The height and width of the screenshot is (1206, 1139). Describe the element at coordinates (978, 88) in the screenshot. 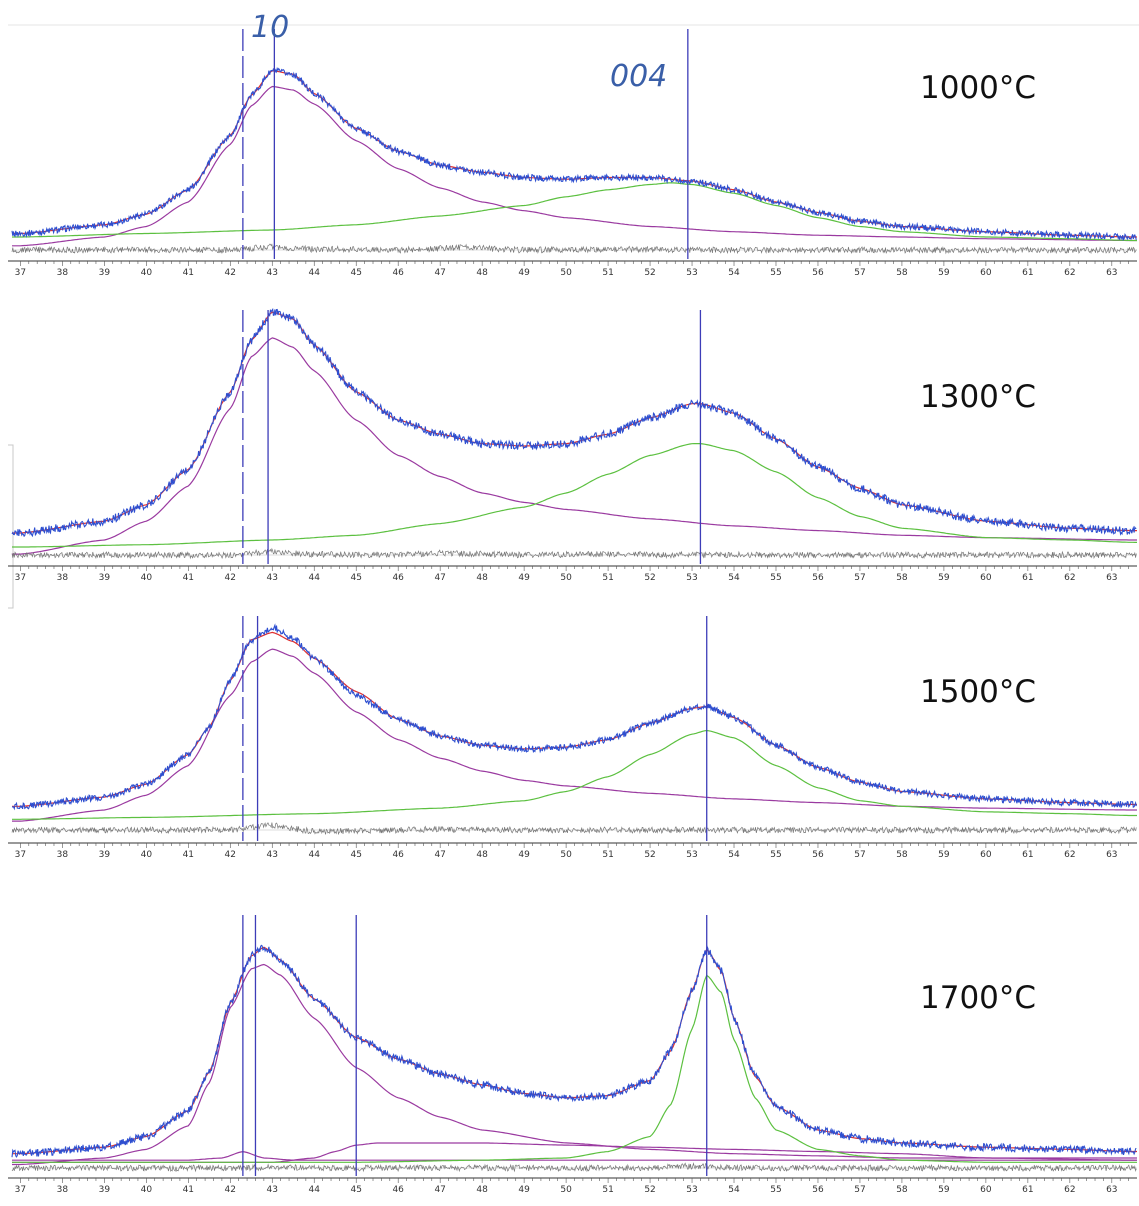

I see `temperature-label: 1000°C` at that location.